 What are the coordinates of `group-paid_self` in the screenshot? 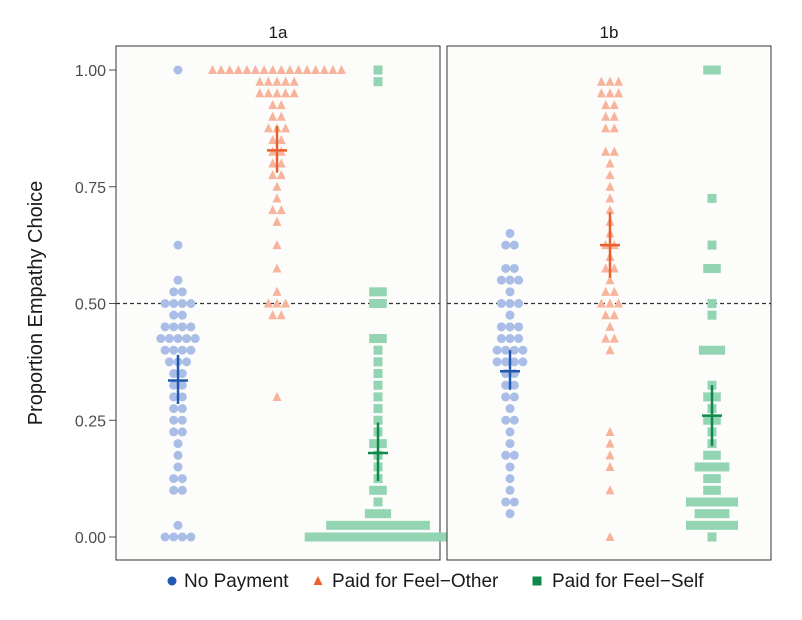 It's located at (378, 303).